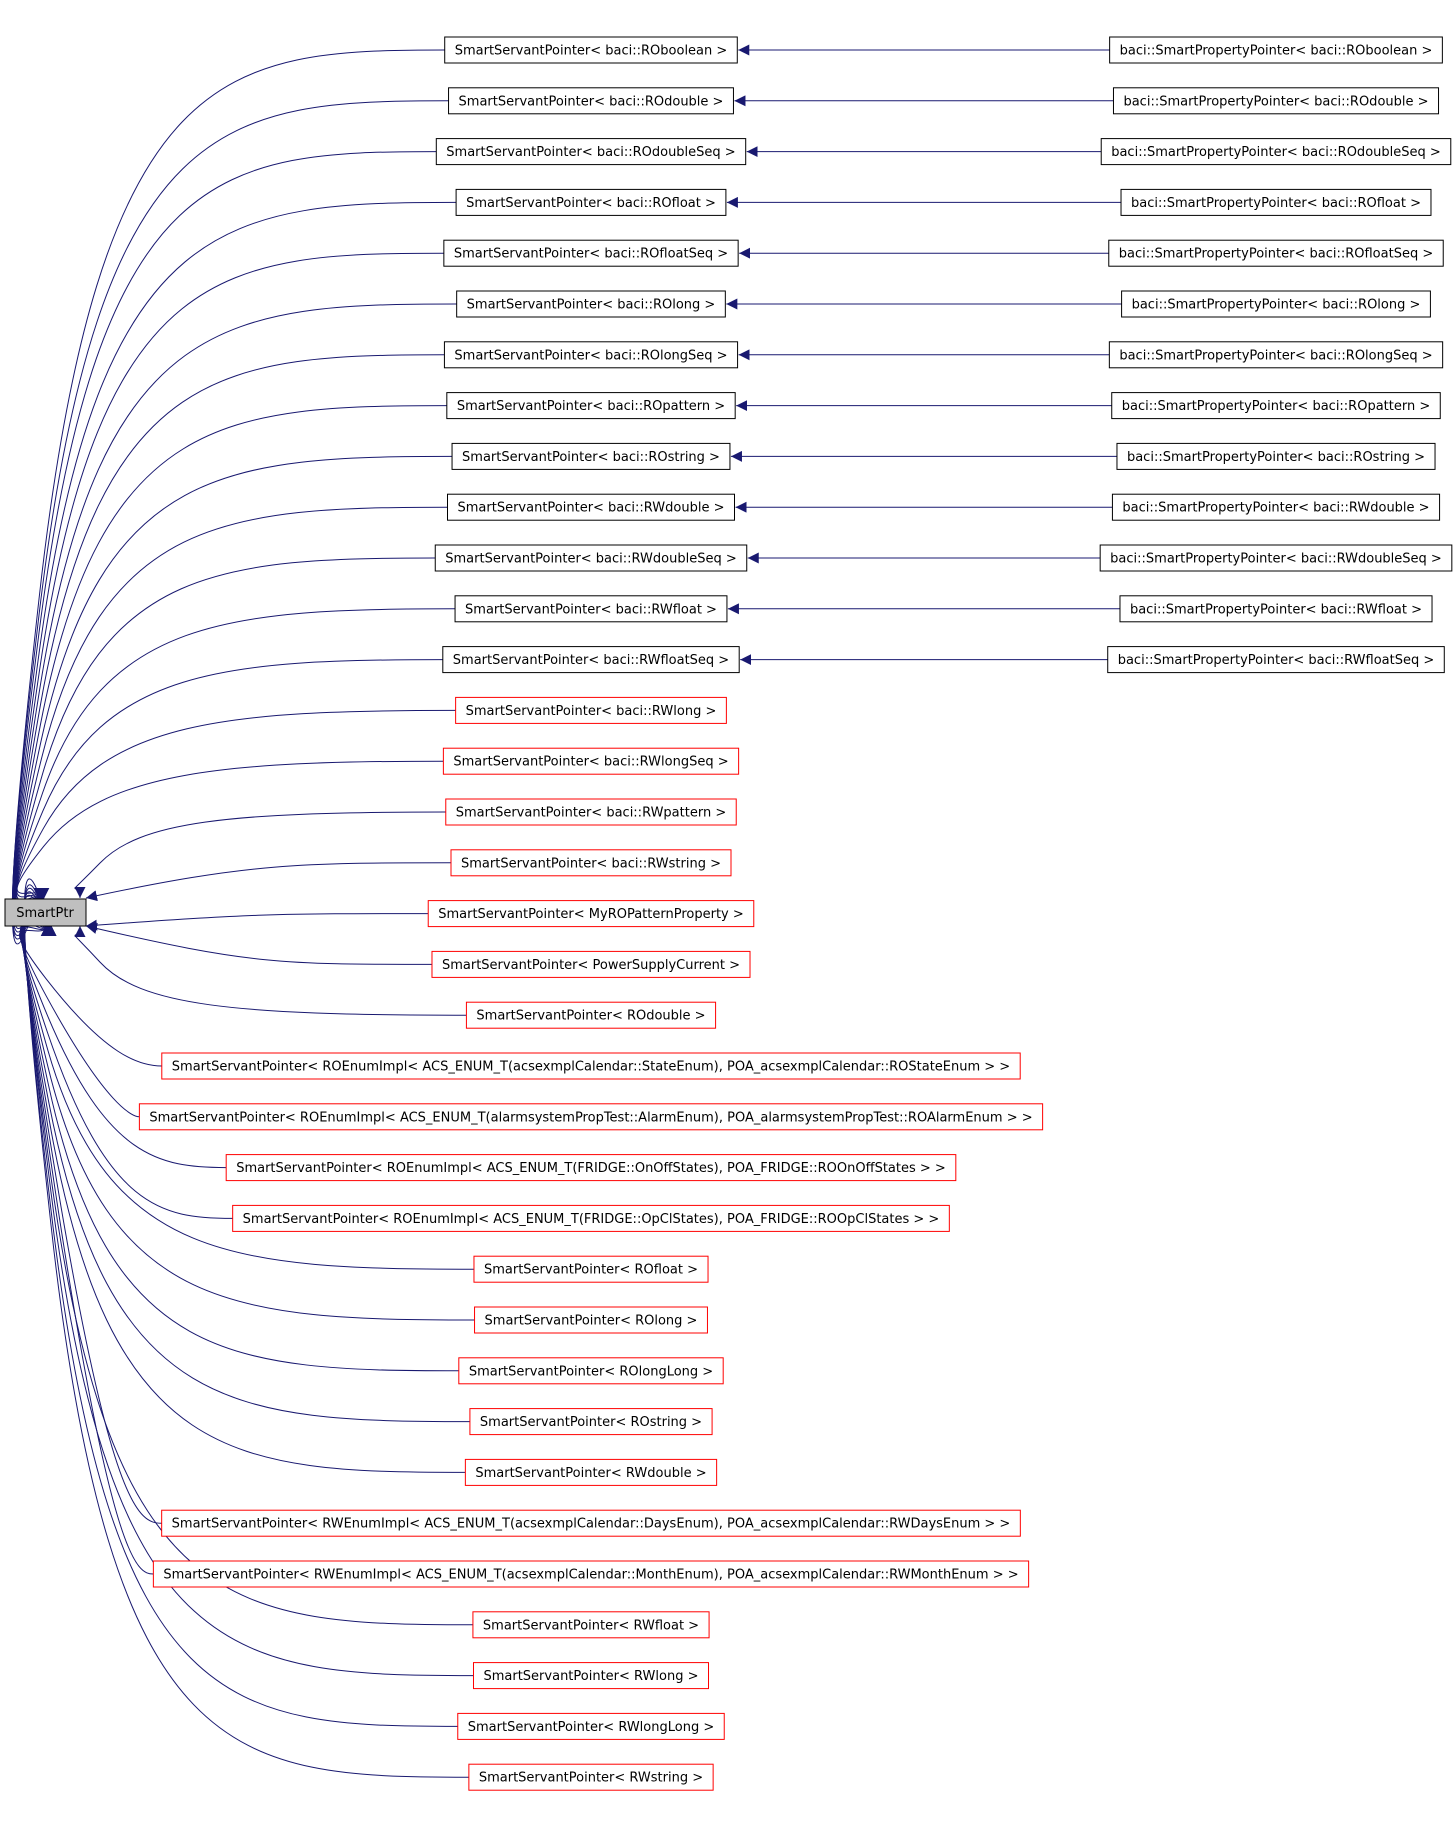 The width and height of the screenshot is (1456, 1822). Describe the element at coordinates (591, 1726) in the screenshot. I see `derived-node: SmartServantPointer< RWlongLong >` at that location.